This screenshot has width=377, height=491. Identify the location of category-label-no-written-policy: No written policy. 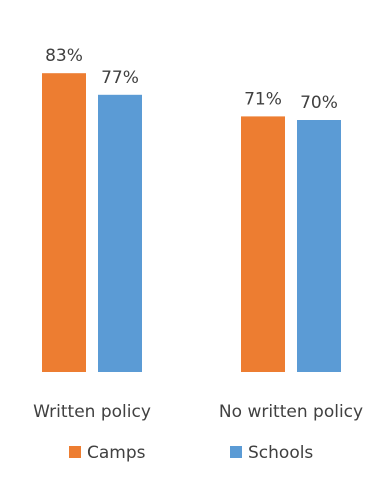
(291, 412).